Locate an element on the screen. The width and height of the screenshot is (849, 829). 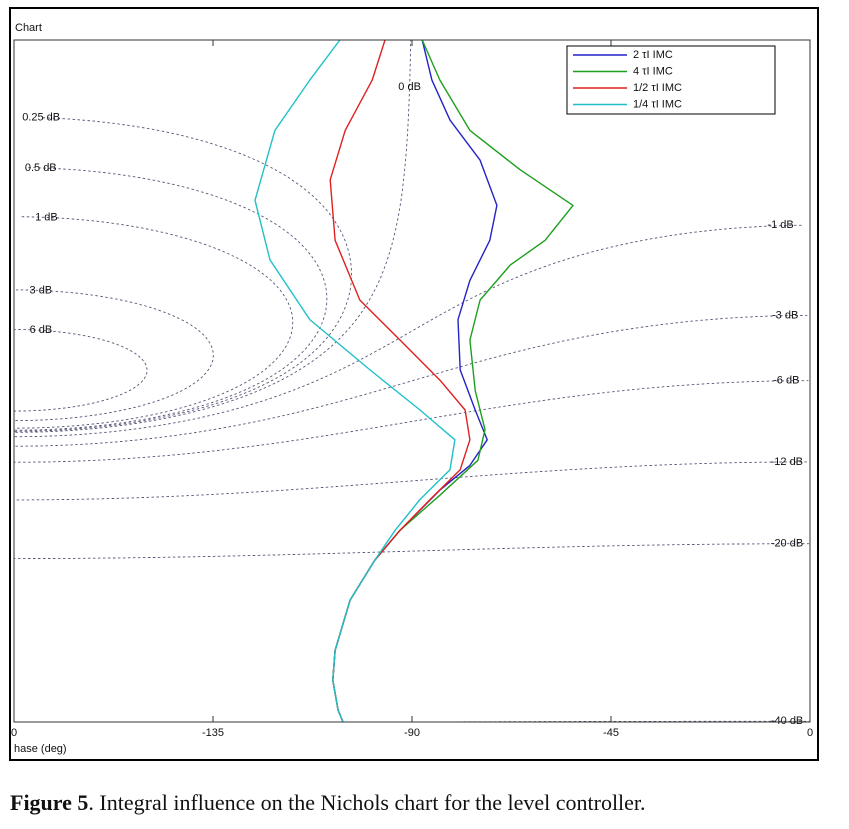
legend-label: 4 τI IMC is located at coordinates (653, 71).